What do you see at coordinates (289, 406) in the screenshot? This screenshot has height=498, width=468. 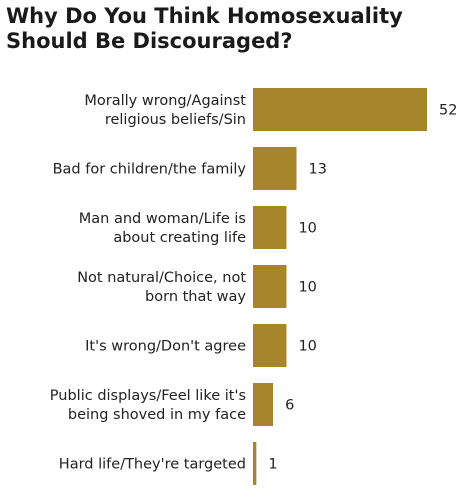 I see `value-label-6: 6` at bounding box center [289, 406].